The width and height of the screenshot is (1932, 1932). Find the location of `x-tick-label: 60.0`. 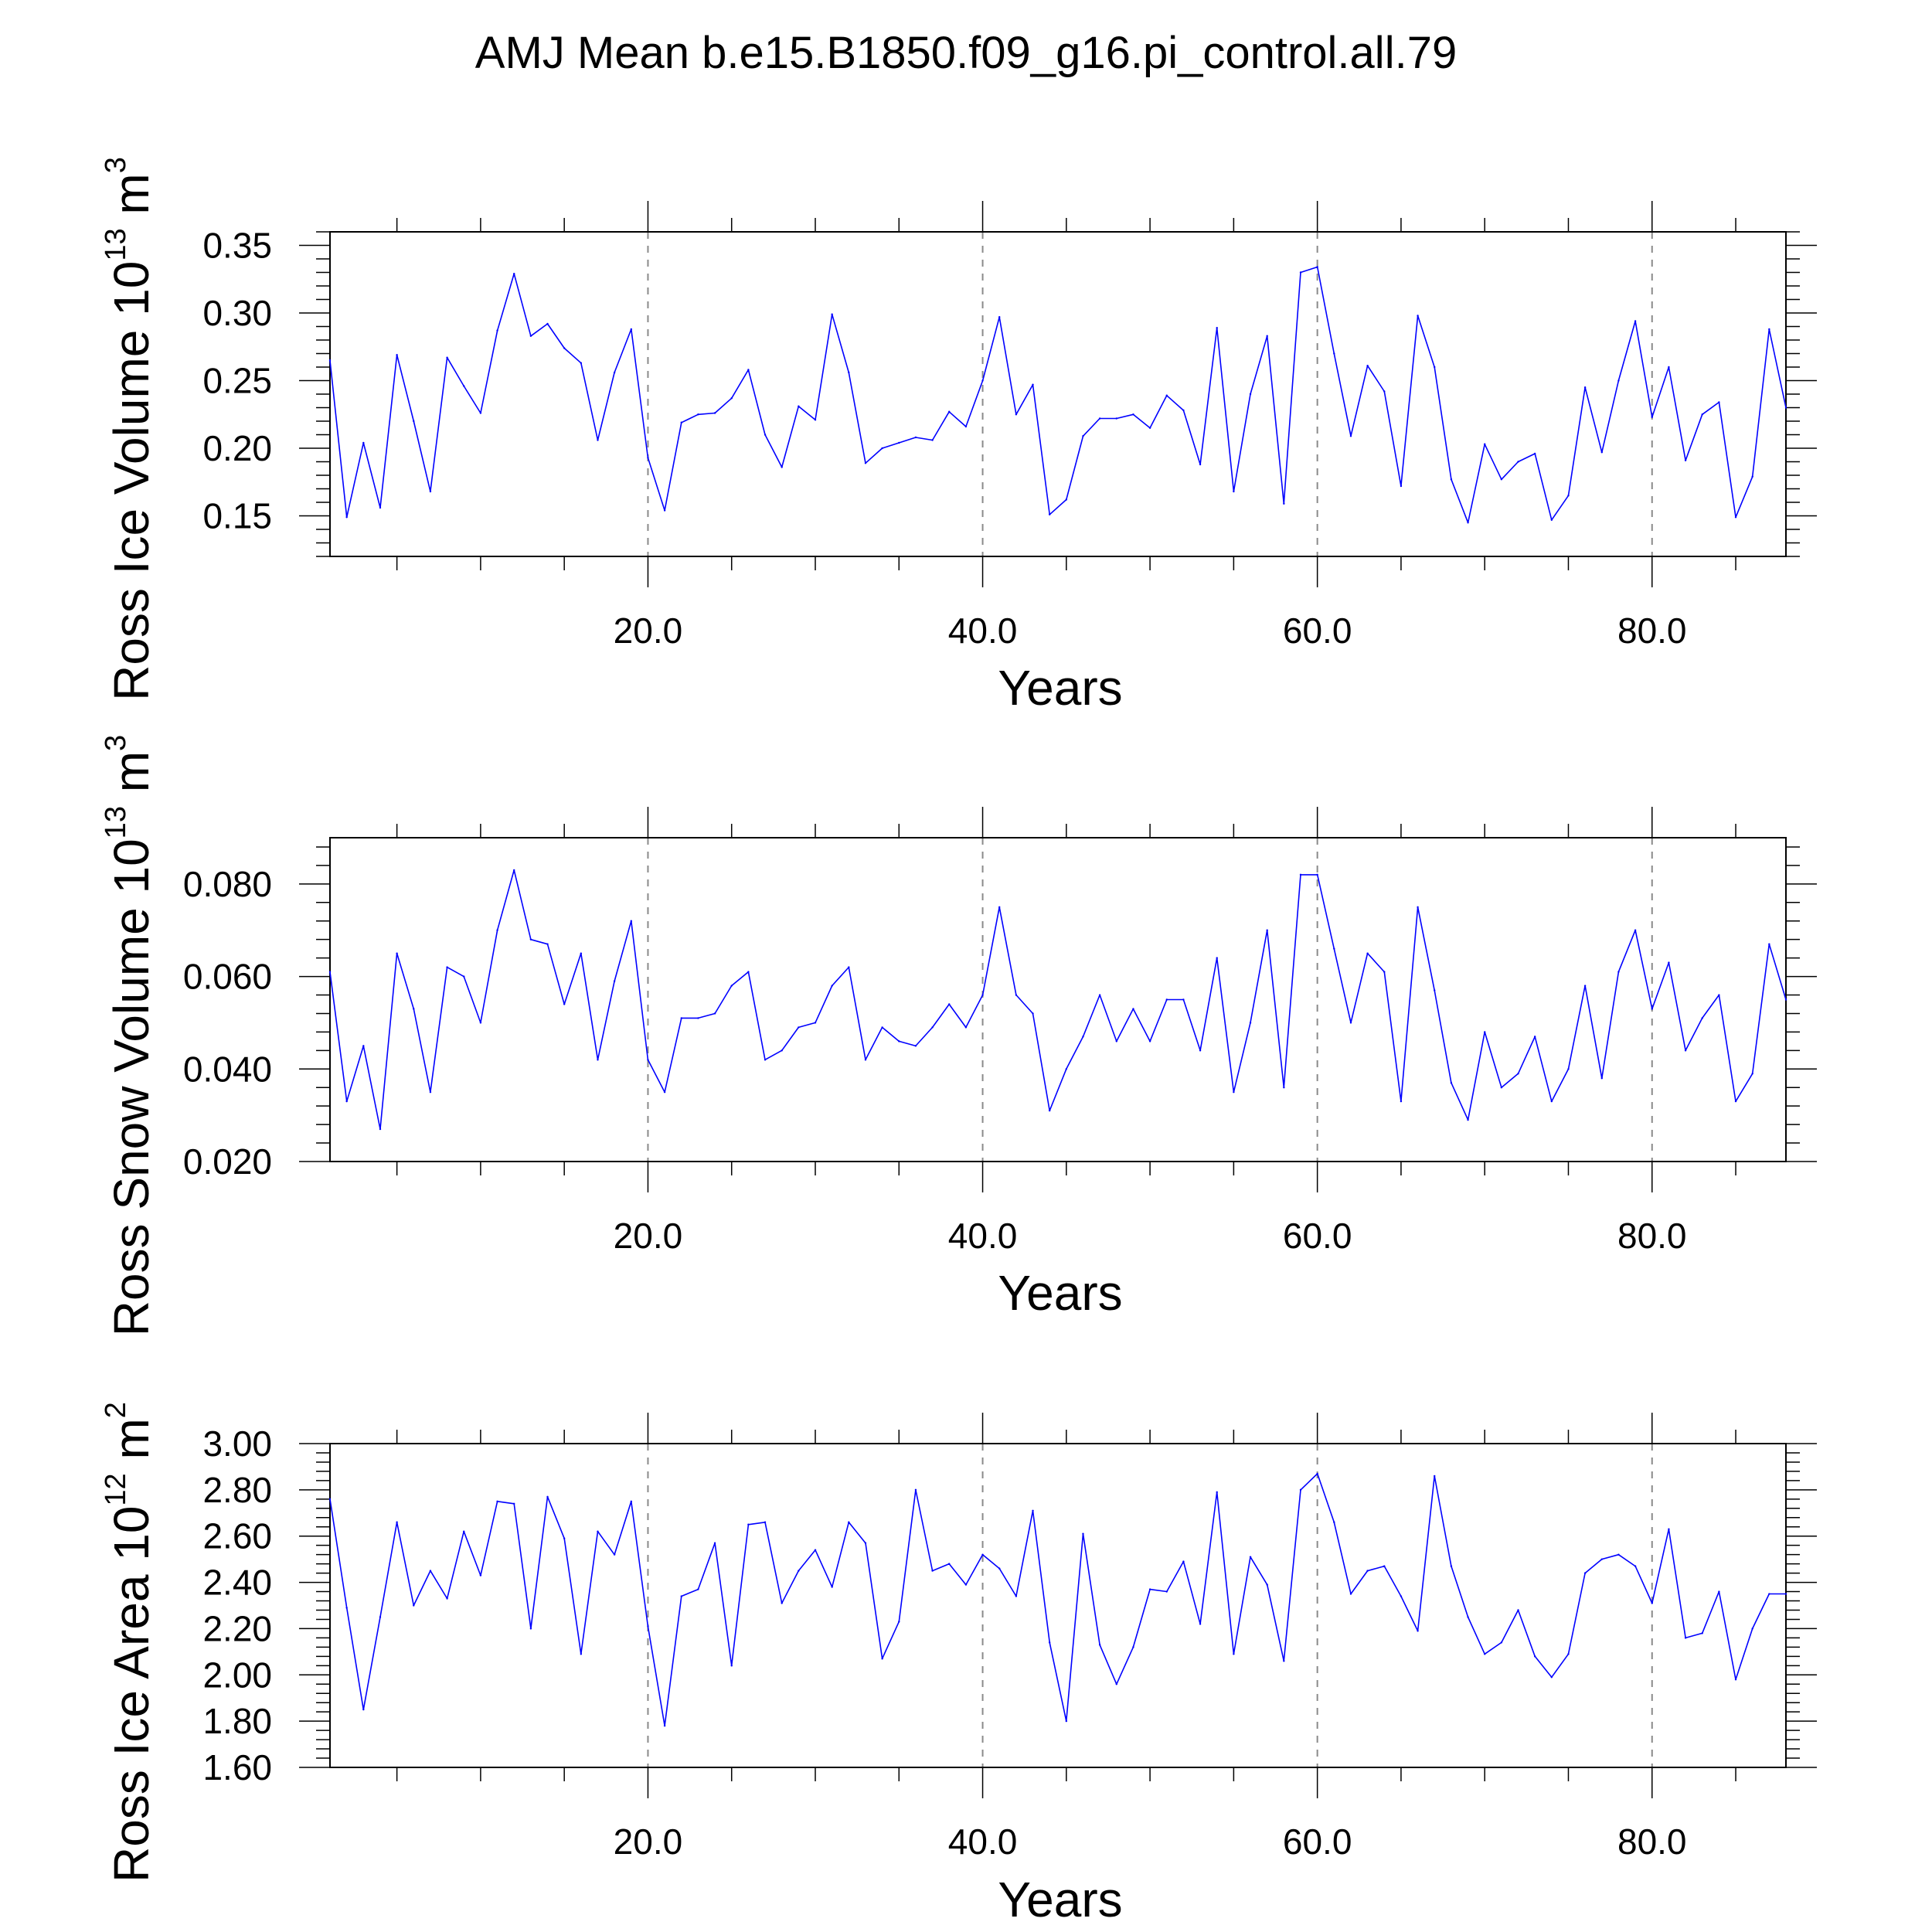

x-tick-label: 60.0 is located at coordinates (1318, 631).